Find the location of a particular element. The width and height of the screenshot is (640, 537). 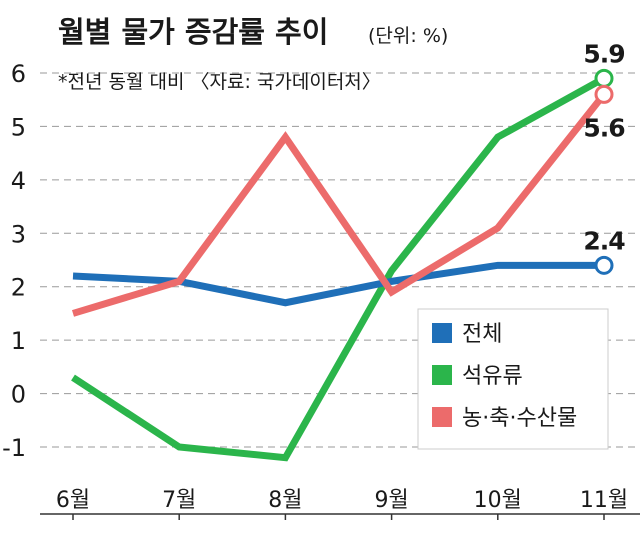

y-tick-label: 5 is located at coordinates (18, 127).